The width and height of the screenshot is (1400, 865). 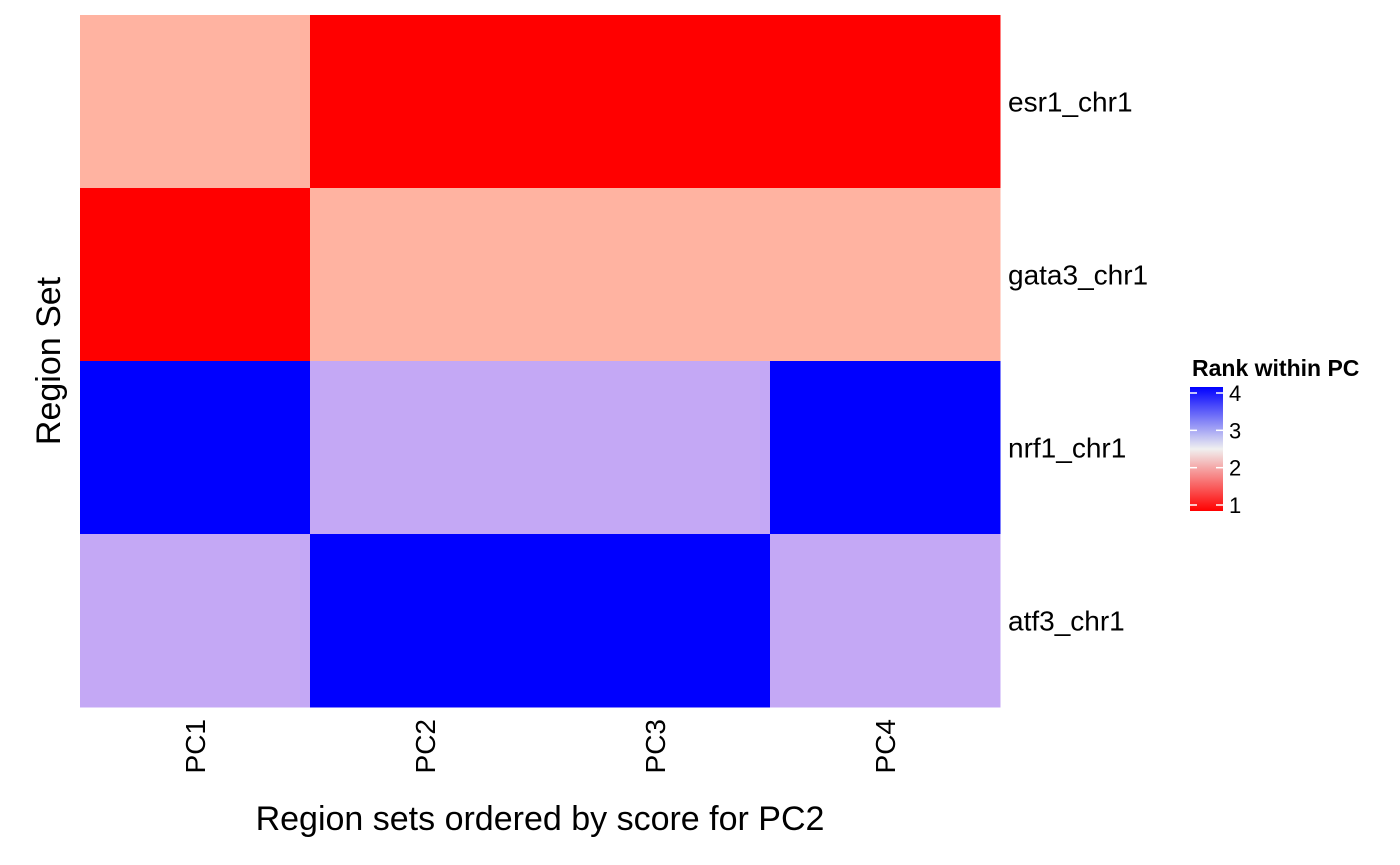 What do you see at coordinates (195, 621) in the screenshot?
I see `heatmap-cell-atf3_chr1-PC1` at bounding box center [195, 621].